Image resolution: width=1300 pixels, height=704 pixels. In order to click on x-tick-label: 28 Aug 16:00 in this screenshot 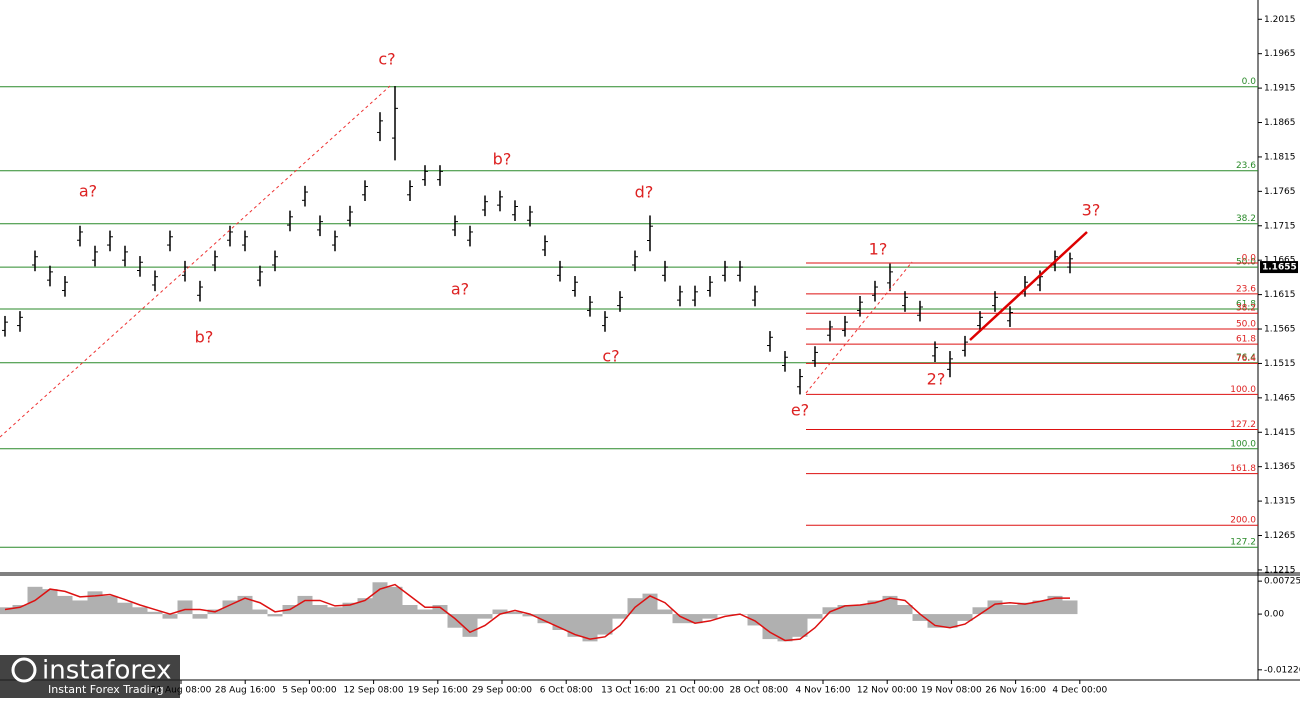, I will do `click(245, 691)`.